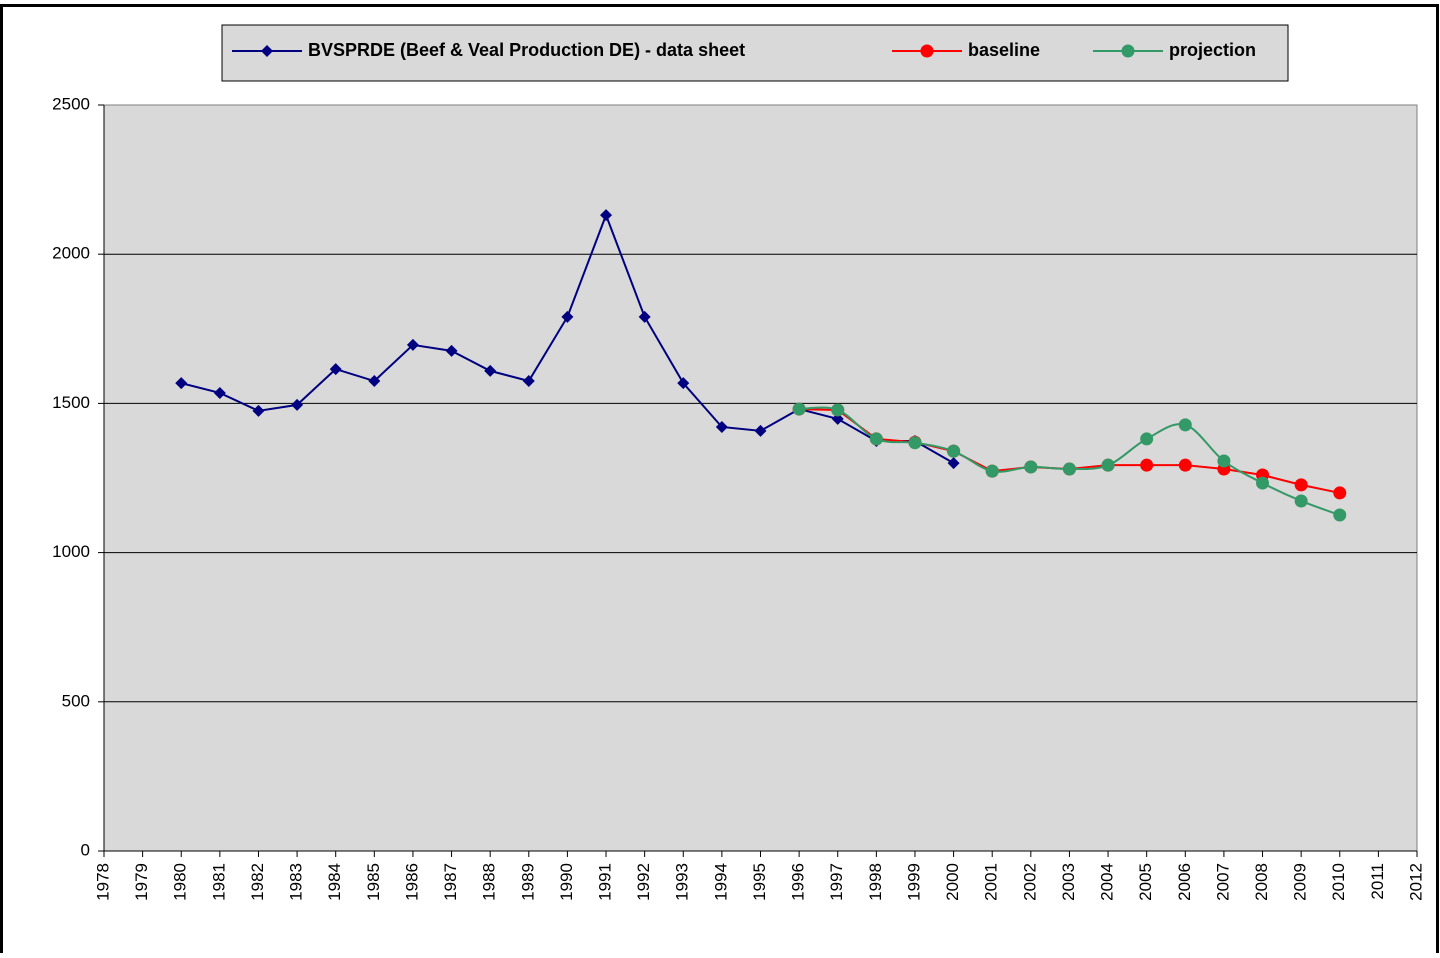 The height and width of the screenshot is (958, 1440). What do you see at coordinates (71, 103) in the screenshot?
I see `y-tick-label: 2500` at bounding box center [71, 103].